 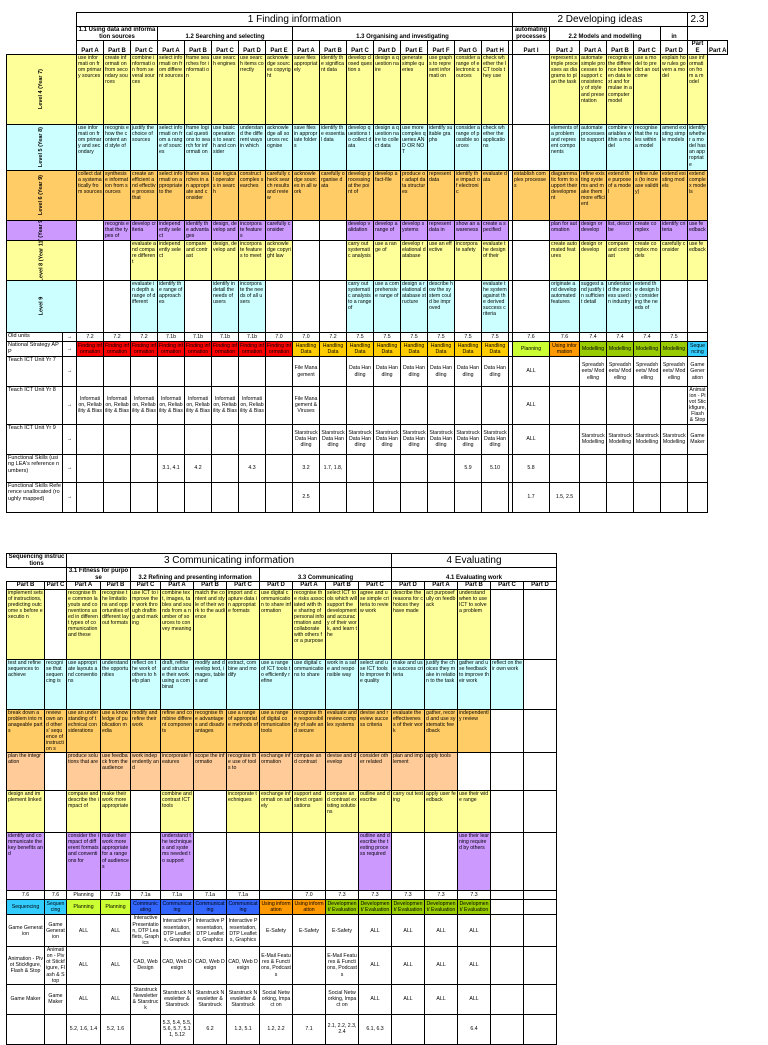 What do you see at coordinates (468, 468) in the screenshot?
I see `functional-skills-row-cell: 5.9` at bounding box center [468, 468].